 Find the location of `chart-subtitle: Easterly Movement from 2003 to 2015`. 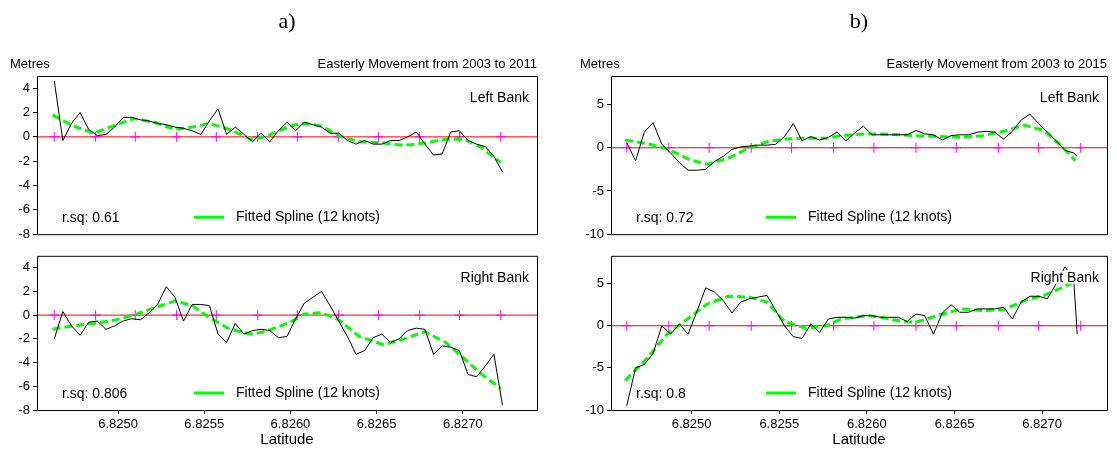

chart-subtitle: Easterly Movement from 2003 to 2015 is located at coordinates (996, 63).